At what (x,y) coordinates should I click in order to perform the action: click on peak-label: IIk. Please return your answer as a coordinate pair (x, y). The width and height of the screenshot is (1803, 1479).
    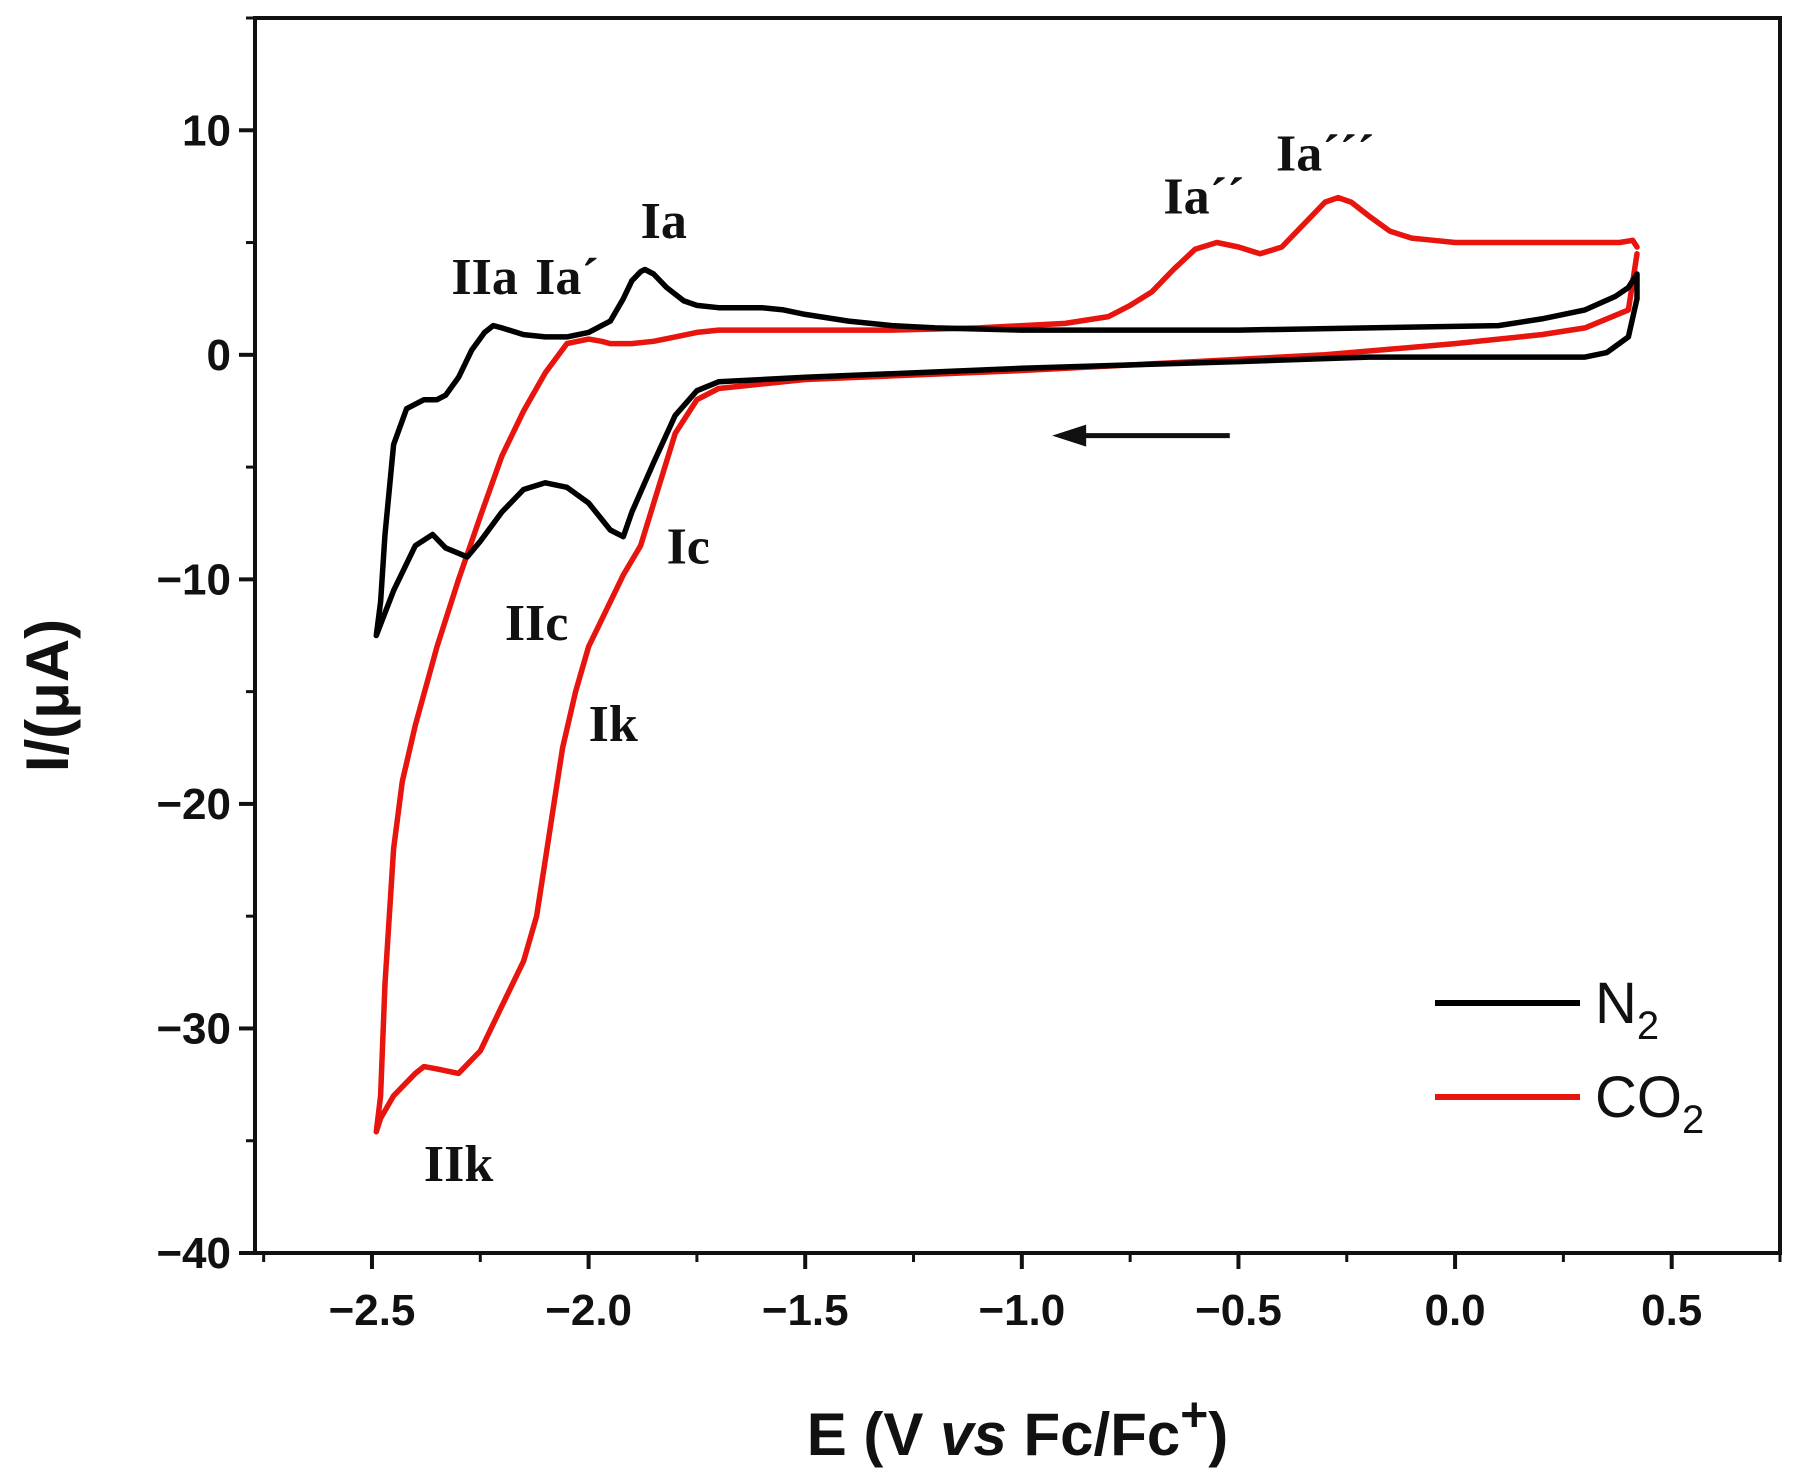
    Looking at the image, I should click on (458, 1164).